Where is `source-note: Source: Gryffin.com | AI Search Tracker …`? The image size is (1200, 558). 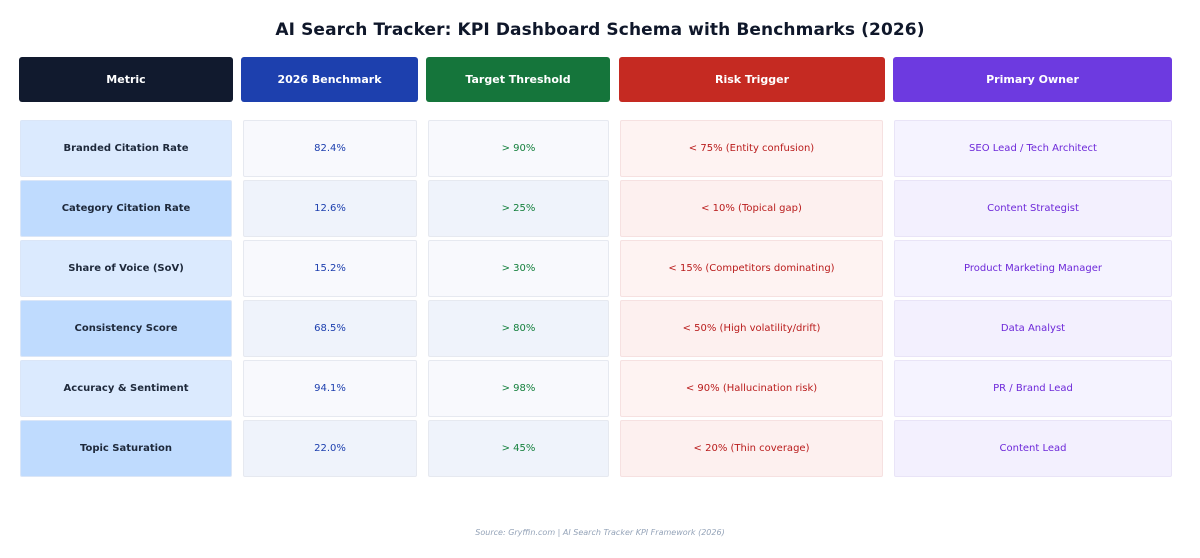 source-note: Source: Gryffin.com | AI Search Tracker … is located at coordinates (600, 532).